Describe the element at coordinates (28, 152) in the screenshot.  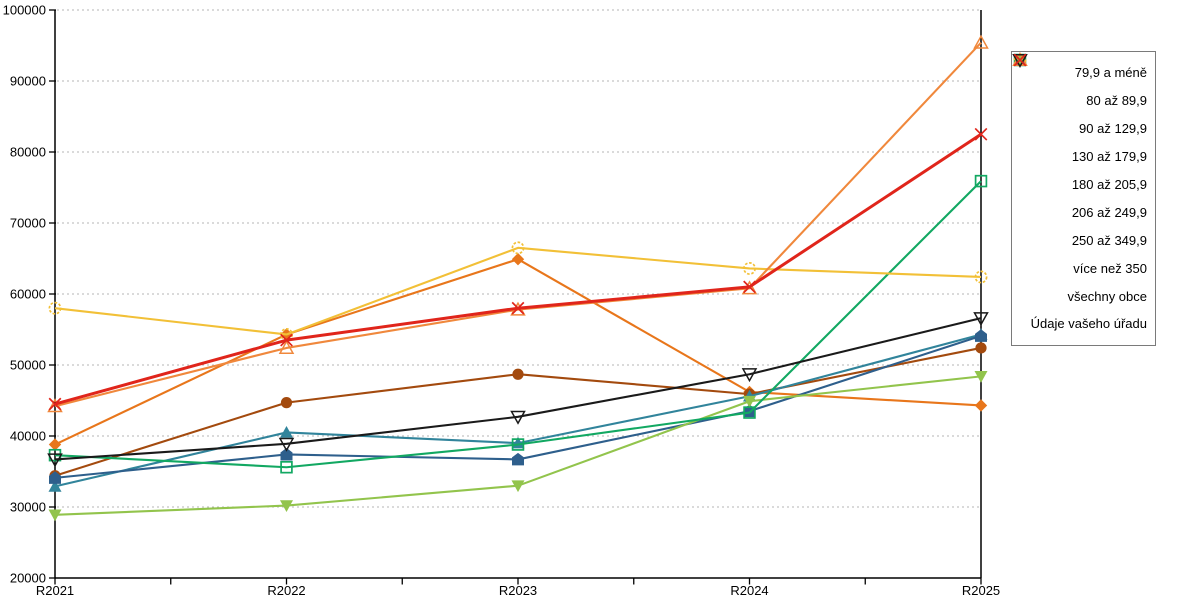
I see `y-tick-label: 80000` at that location.